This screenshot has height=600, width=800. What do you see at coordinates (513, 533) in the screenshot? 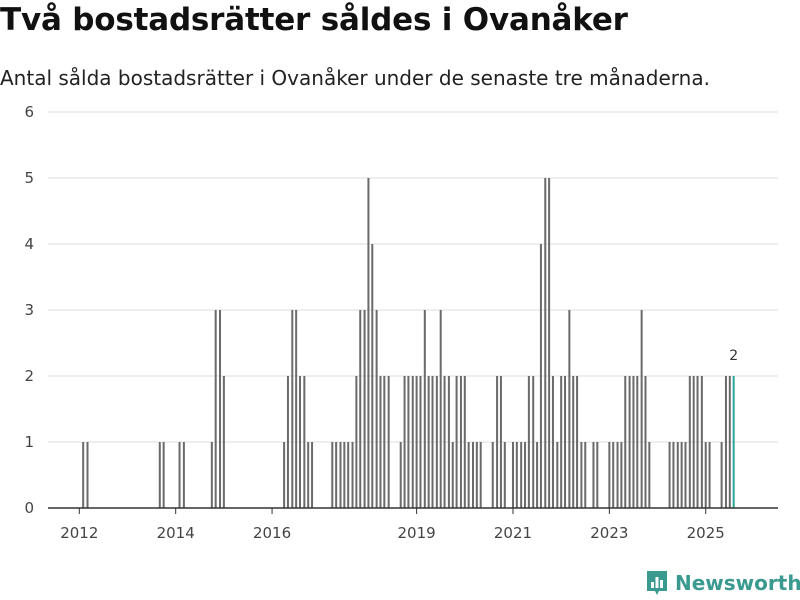
I see `x-tick-label: 2021` at bounding box center [513, 533].